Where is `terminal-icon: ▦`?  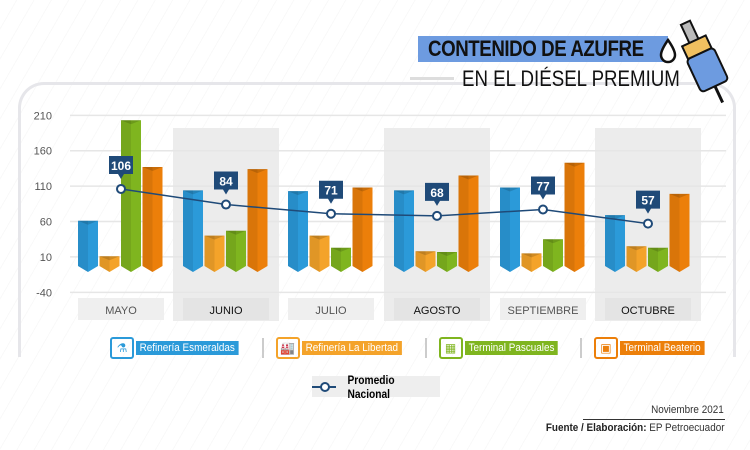
terminal-icon: ▦ is located at coordinates (450, 348).